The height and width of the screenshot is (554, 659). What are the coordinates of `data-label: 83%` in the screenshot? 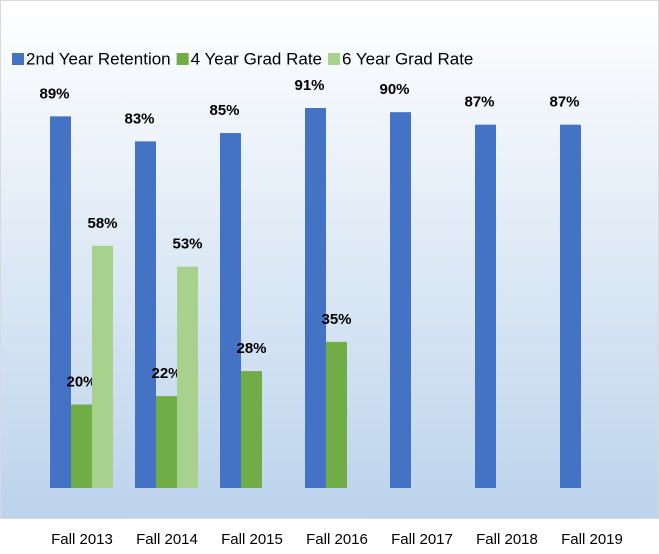 It's located at (139, 118).